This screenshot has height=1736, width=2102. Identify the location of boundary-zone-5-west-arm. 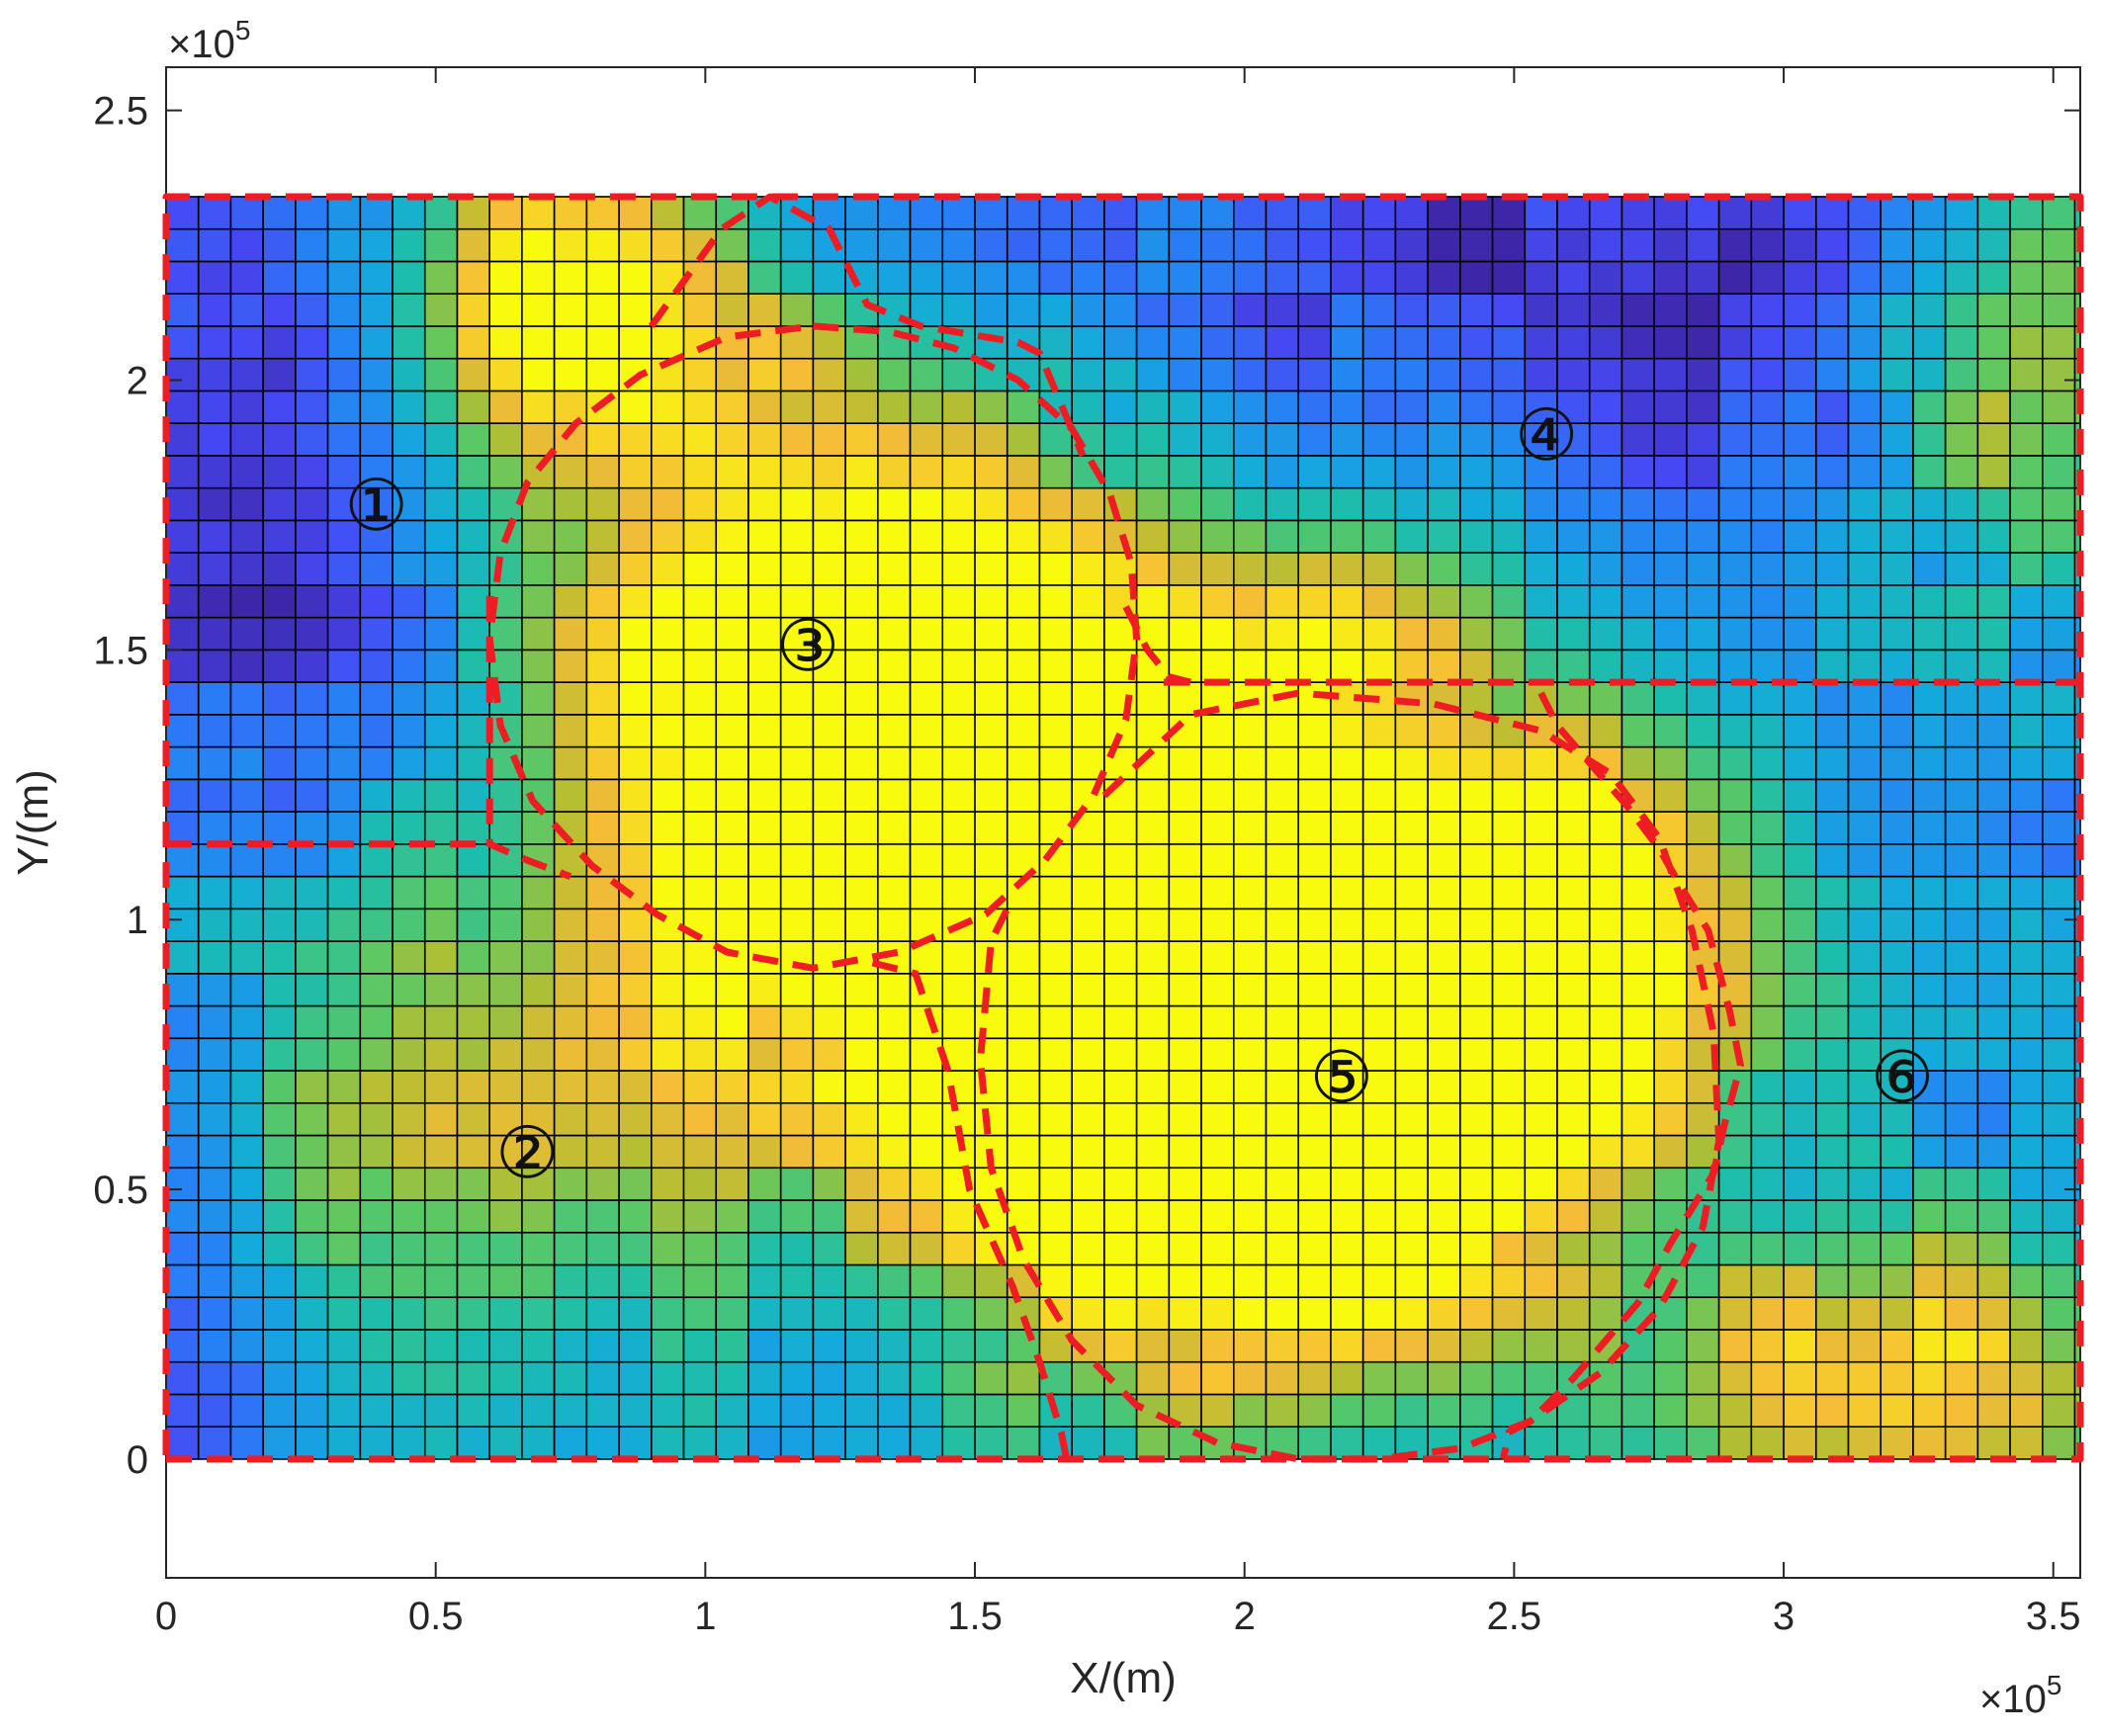
(971, 1209).